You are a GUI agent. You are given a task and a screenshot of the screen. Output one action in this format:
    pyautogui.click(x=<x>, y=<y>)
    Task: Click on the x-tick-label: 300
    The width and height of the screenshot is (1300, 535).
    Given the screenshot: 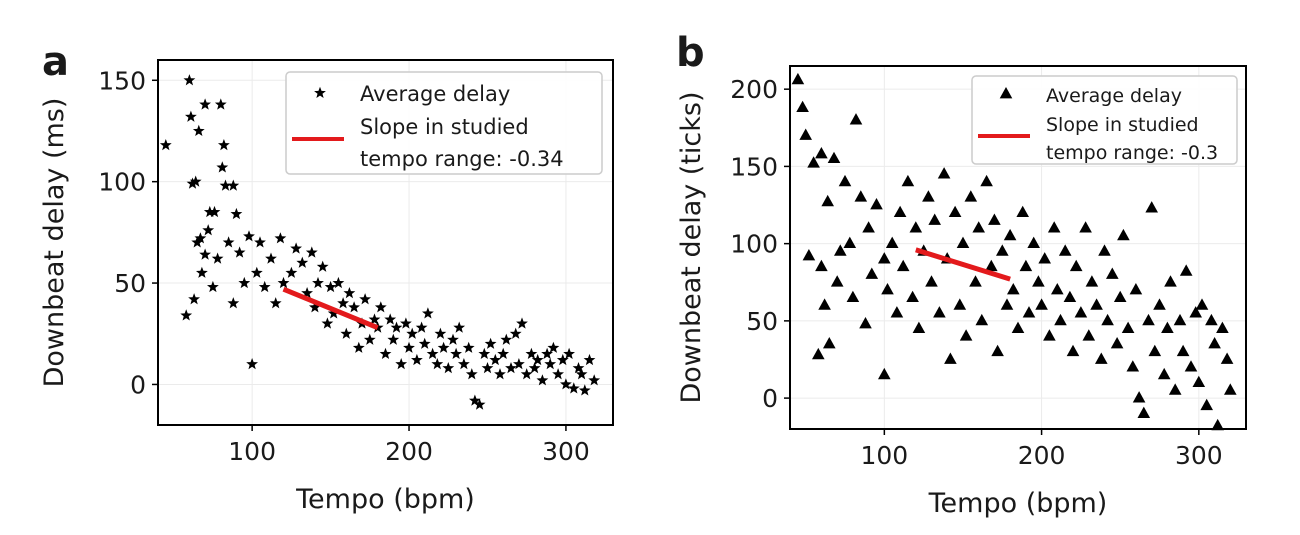 What is the action you would take?
    pyautogui.click(x=1199, y=455)
    